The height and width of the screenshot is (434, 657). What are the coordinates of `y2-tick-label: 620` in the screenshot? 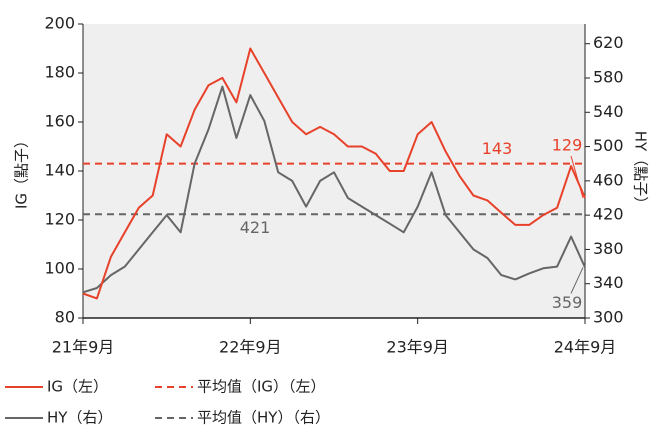 It's located at (608, 42).